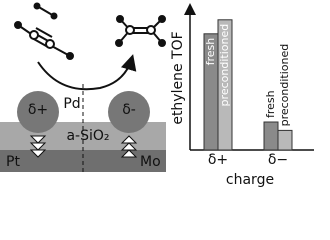 This screenshot has width=330, height=240. What do you see at coordinates (250, 180) in the screenshot?
I see `x-axis-label: charge` at bounding box center [250, 180].